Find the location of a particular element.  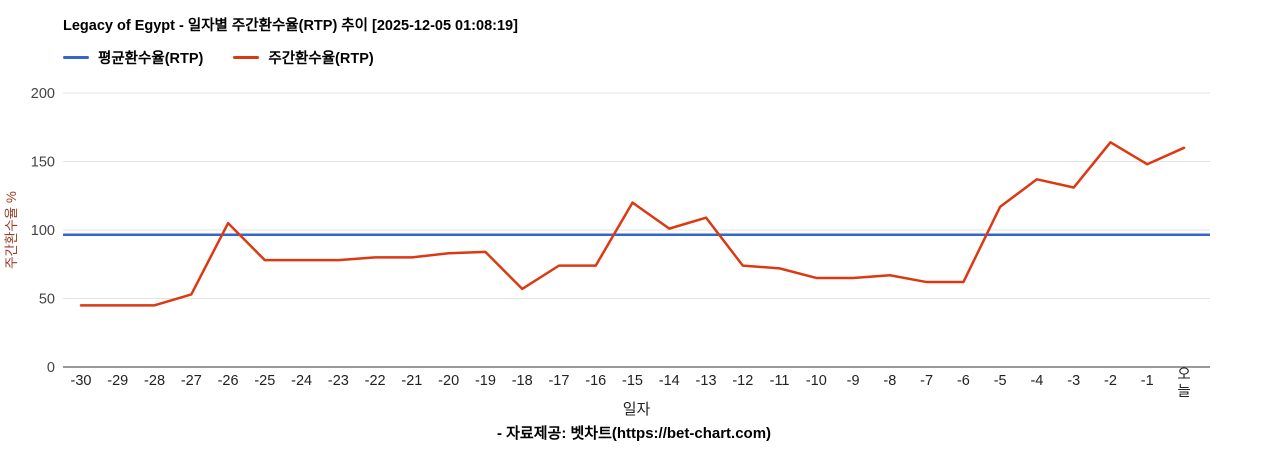

x-tick-label: -7 is located at coordinates (926, 381).